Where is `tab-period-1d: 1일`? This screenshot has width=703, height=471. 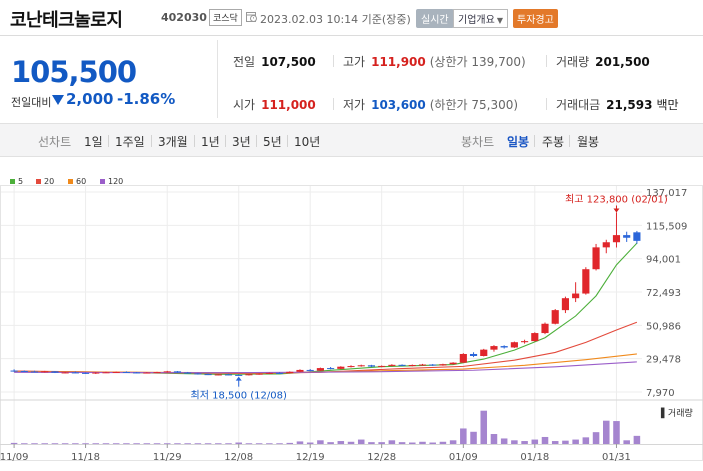
tab-period-1d: 1일 is located at coordinates (93, 142).